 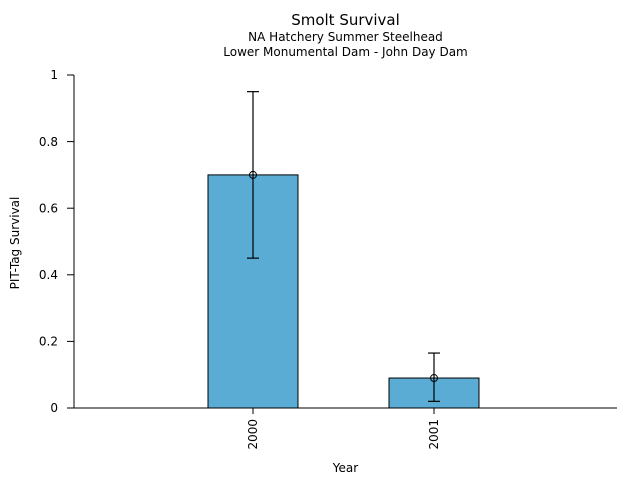 I want to click on y-tick-label: 0.4, so click(x=48, y=275).